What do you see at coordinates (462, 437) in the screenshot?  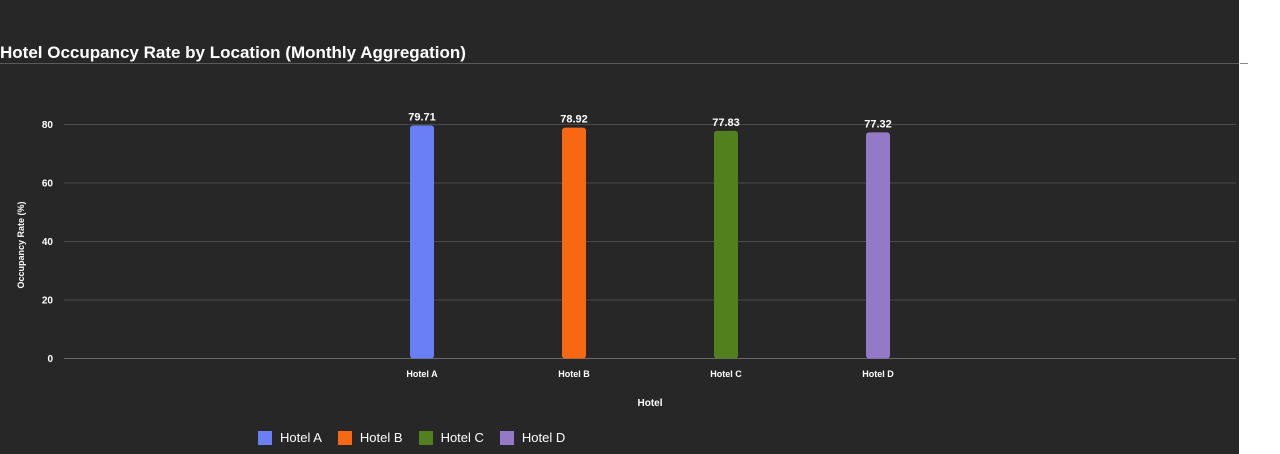 I see `legend-label: Hotel C` at bounding box center [462, 437].